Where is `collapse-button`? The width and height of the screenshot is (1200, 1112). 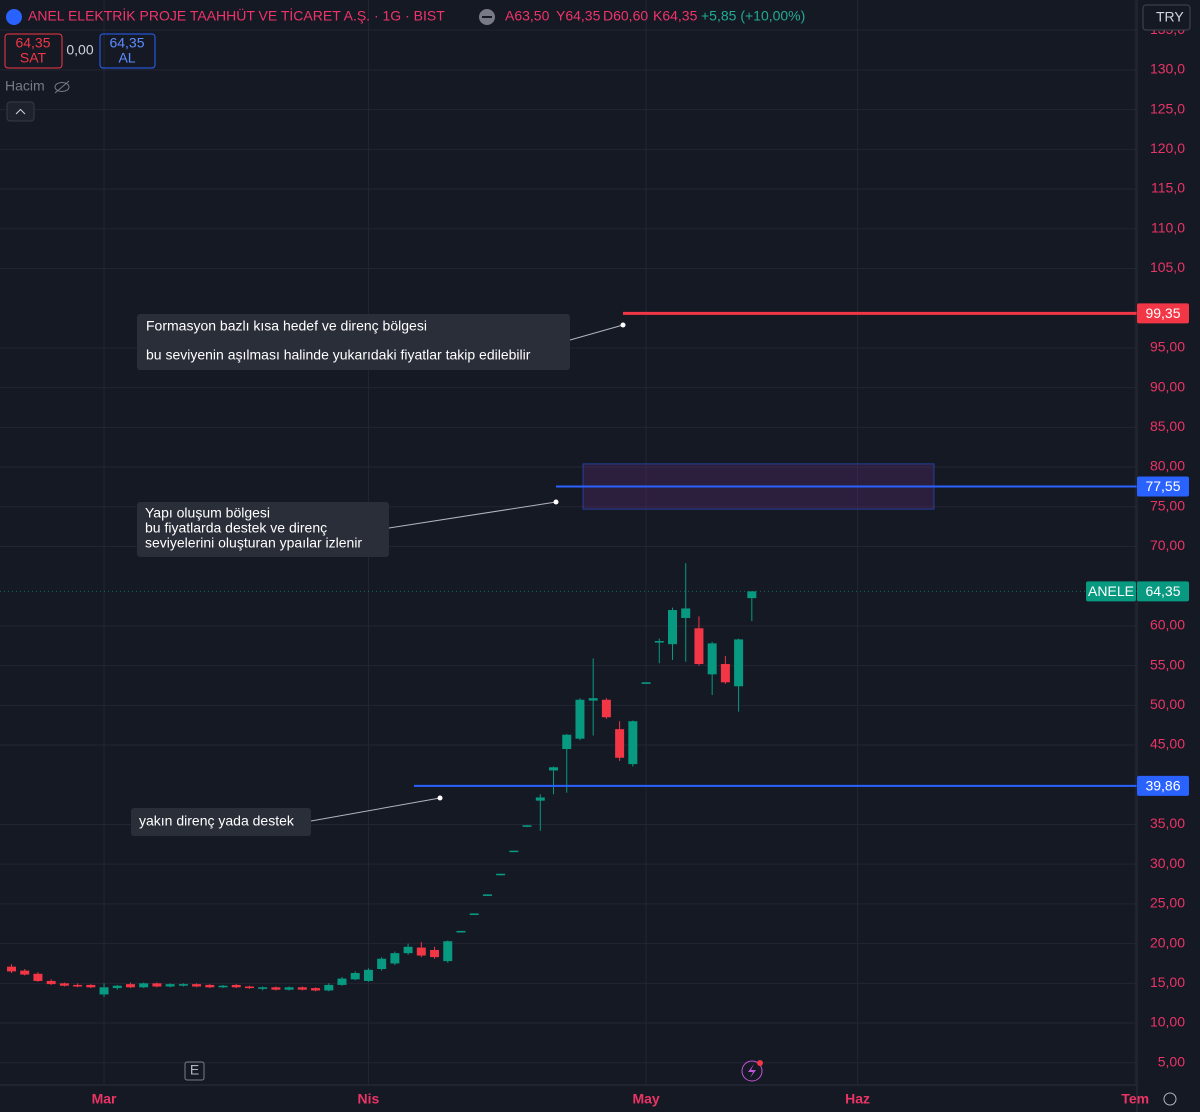 collapse-button is located at coordinates (20, 111).